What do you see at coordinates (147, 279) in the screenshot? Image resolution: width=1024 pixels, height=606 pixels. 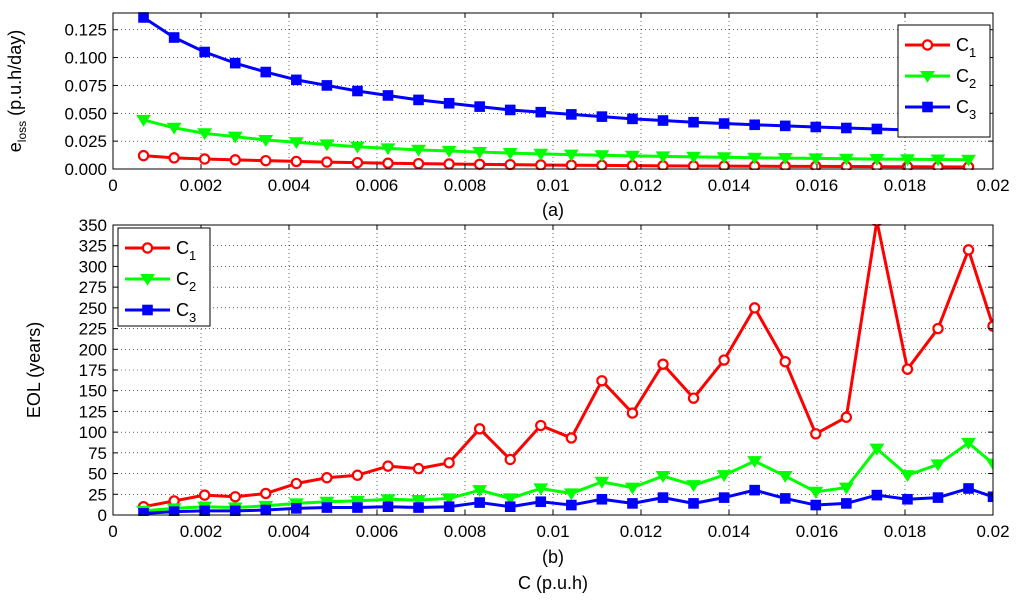 I see `panel-b-legend-marker-c2` at bounding box center [147, 279].